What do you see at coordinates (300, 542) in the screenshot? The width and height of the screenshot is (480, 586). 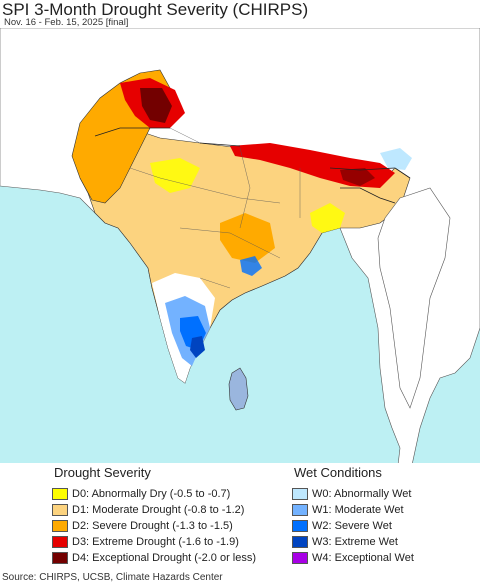 I see `swatch-w3` at bounding box center [300, 542].